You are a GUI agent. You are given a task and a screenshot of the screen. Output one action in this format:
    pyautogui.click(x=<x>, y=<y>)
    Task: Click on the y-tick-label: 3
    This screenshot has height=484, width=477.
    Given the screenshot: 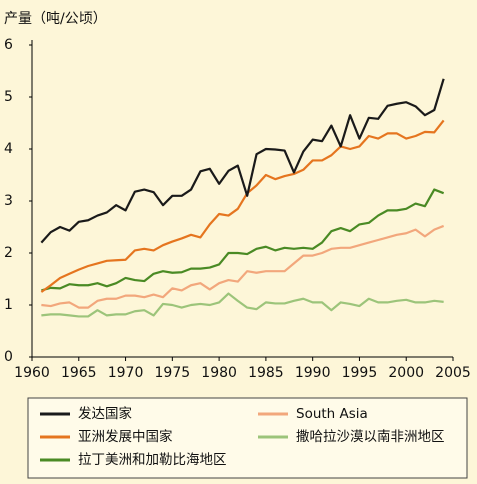 What is the action you would take?
    pyautogui.click(x=8, y=201)
    